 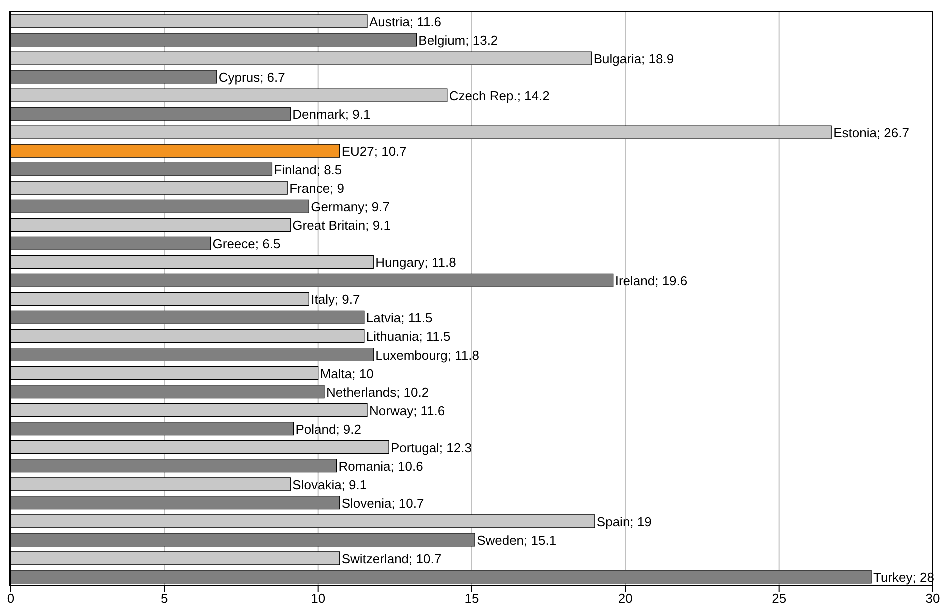 What do you see at coordinates (634, 58) in the screenshot?
I see `data-label: Bulgaria; 18.9` at bounding box center [634, 58].